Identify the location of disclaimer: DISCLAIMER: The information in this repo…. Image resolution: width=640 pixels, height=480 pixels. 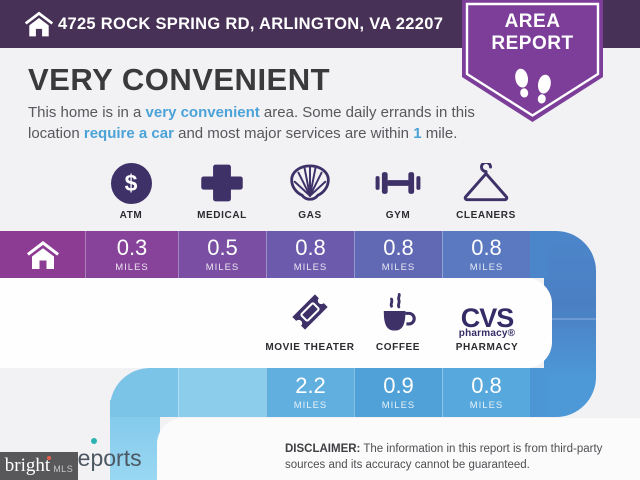
(460, 457).